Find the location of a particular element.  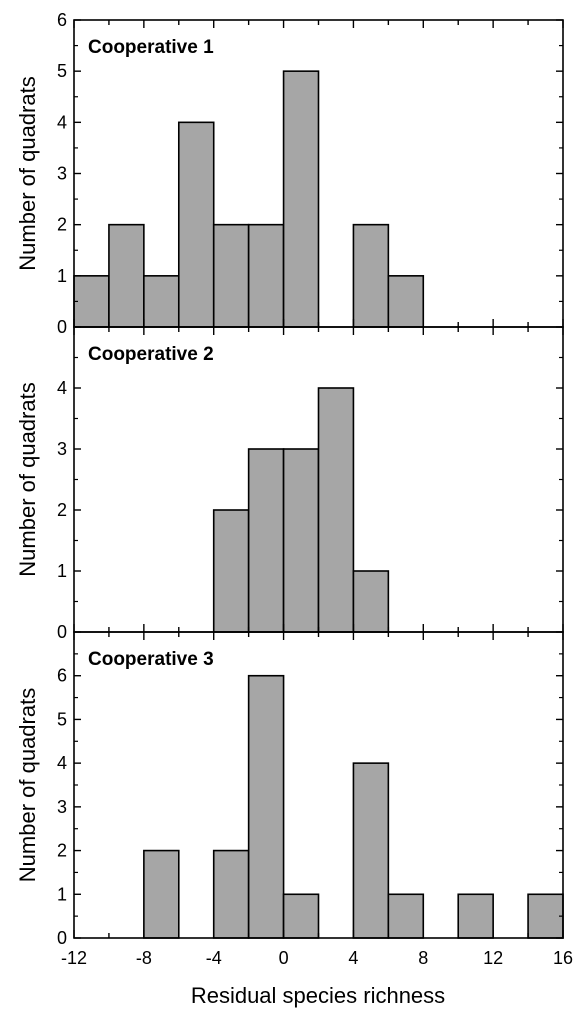

x-tick-label: -12 is located at coordinates (74, 958).